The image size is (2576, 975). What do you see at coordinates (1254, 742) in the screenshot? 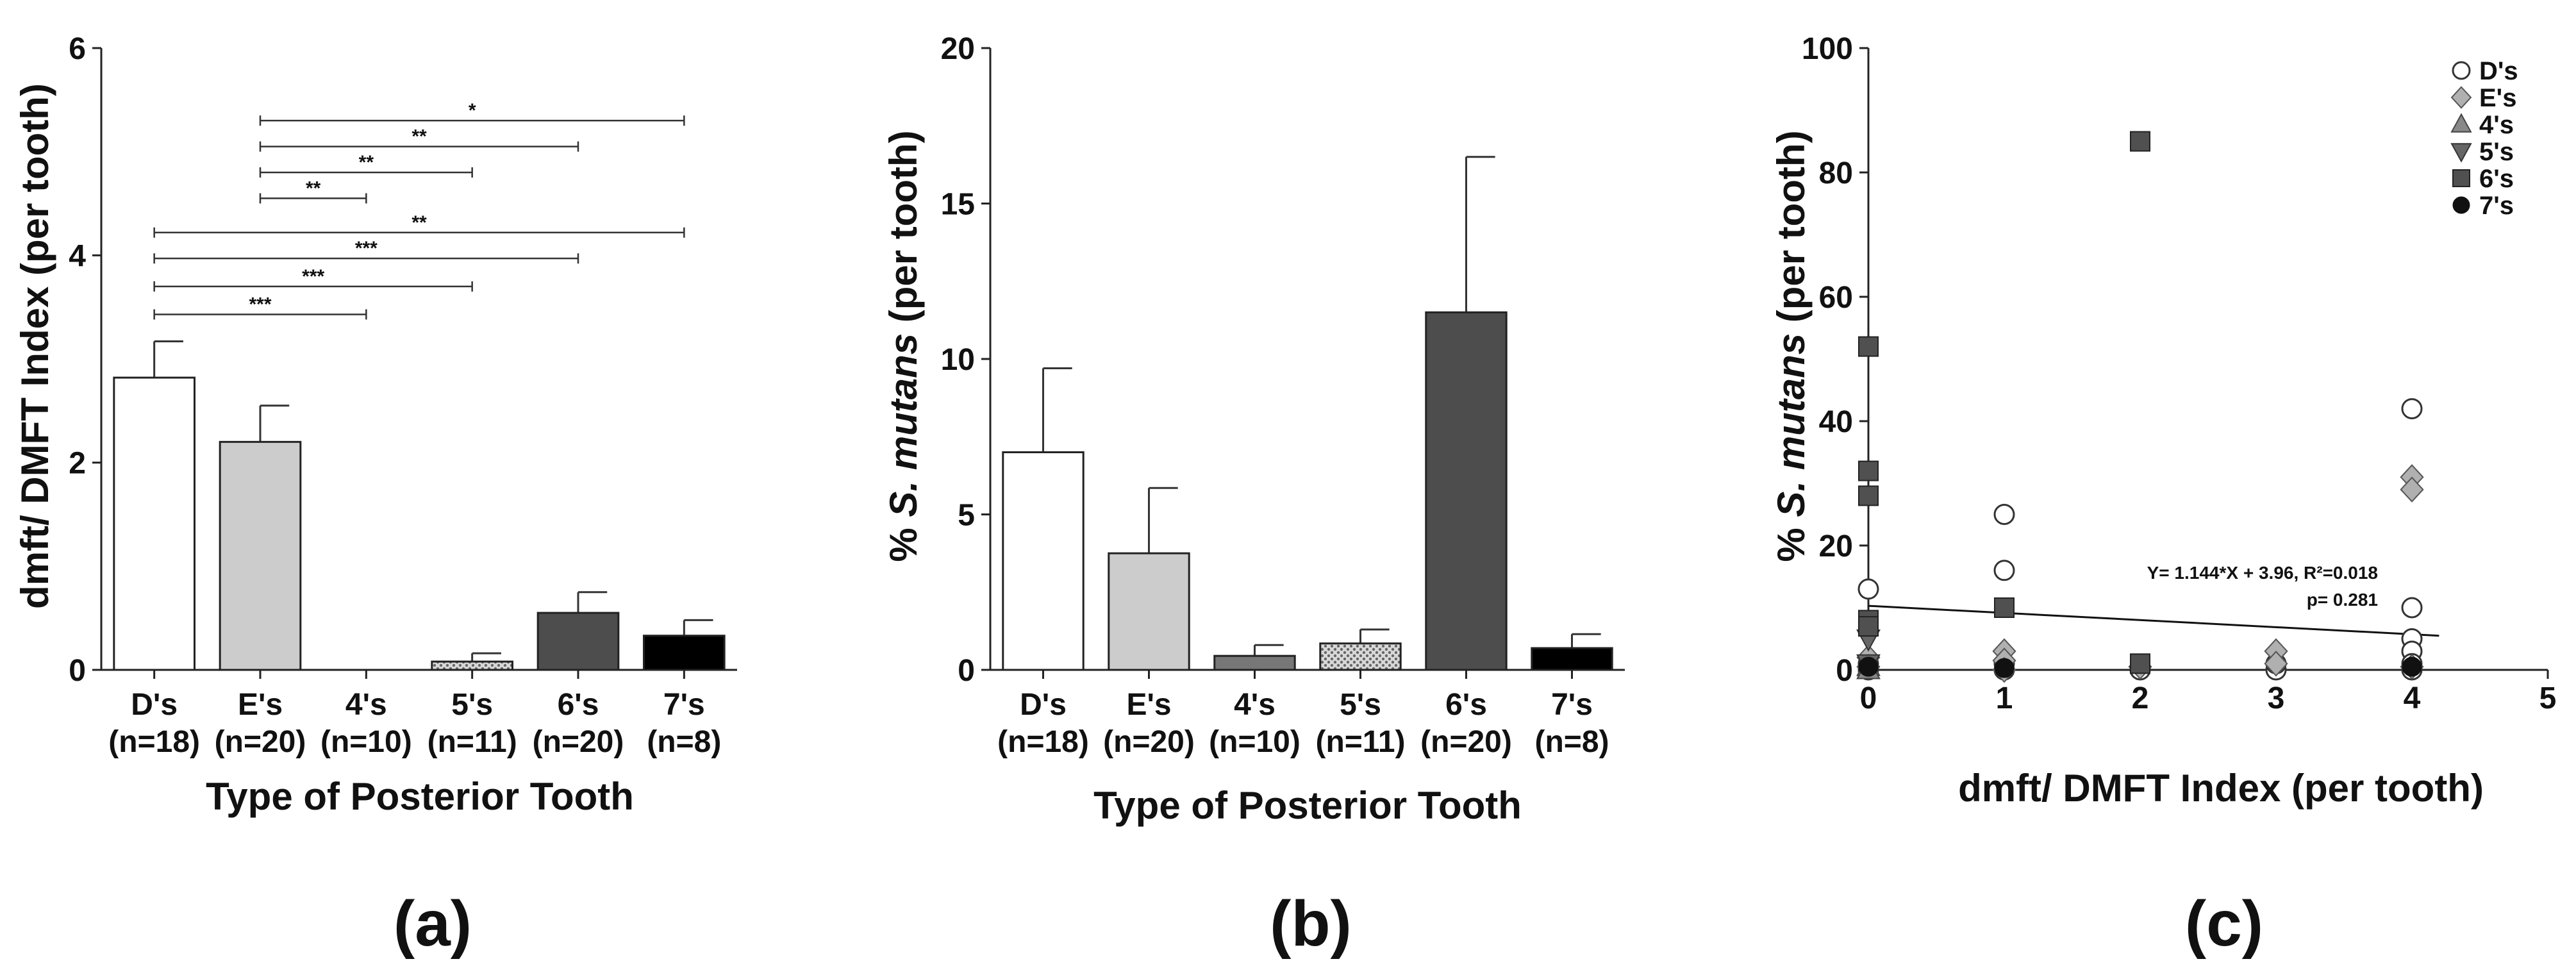
I see `chart-b-x-tick-count: (n=10)` at bounding box center [1254, 742].